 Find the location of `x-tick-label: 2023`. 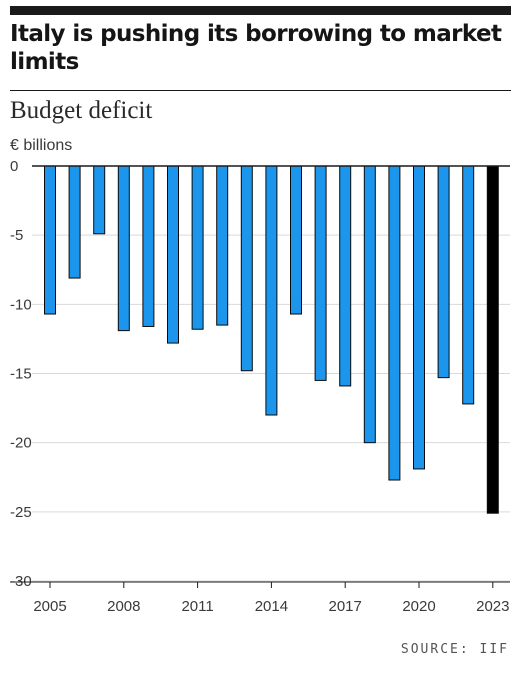

x-tick-label: 2023 is located at coordinates (492, 606).